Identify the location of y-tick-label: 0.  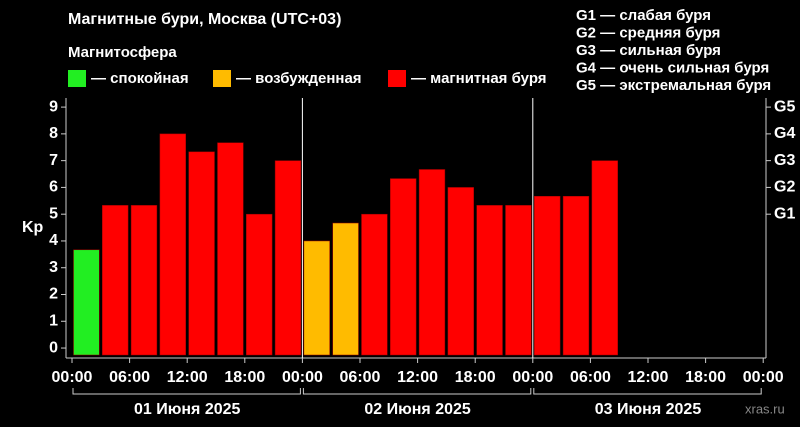
(53, 347).